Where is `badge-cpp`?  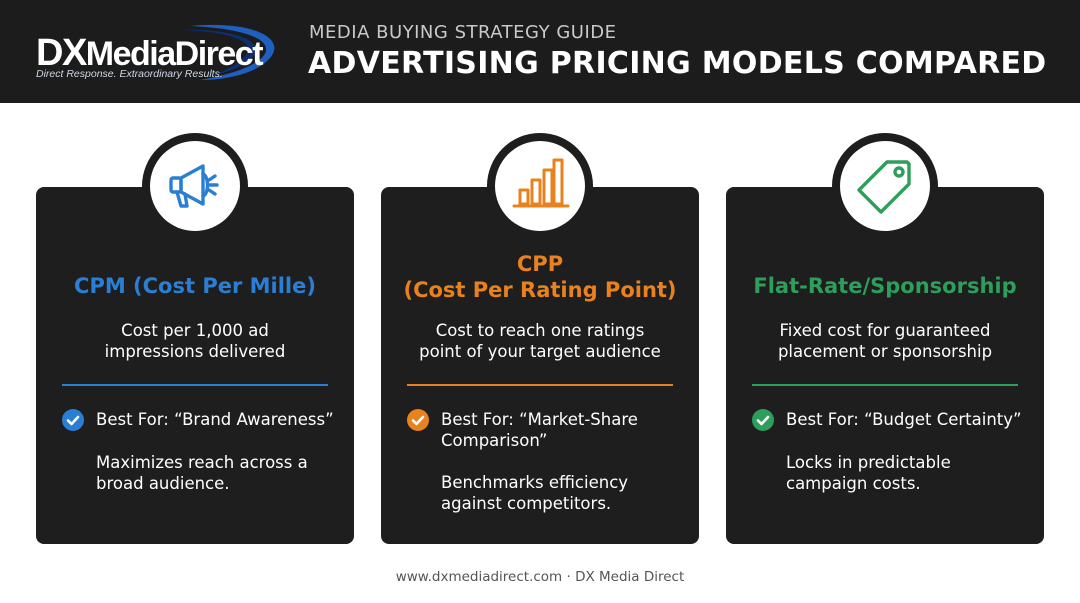
badge-cpp is located at coordinates (540, 186).